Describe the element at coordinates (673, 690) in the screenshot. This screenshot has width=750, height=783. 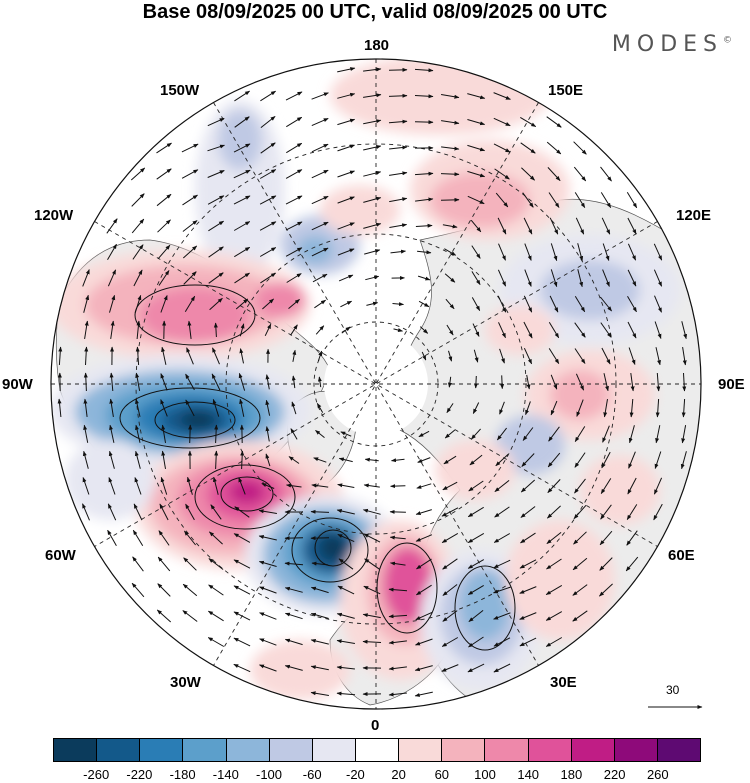
I see `reference-vector-label: 30` at that location.